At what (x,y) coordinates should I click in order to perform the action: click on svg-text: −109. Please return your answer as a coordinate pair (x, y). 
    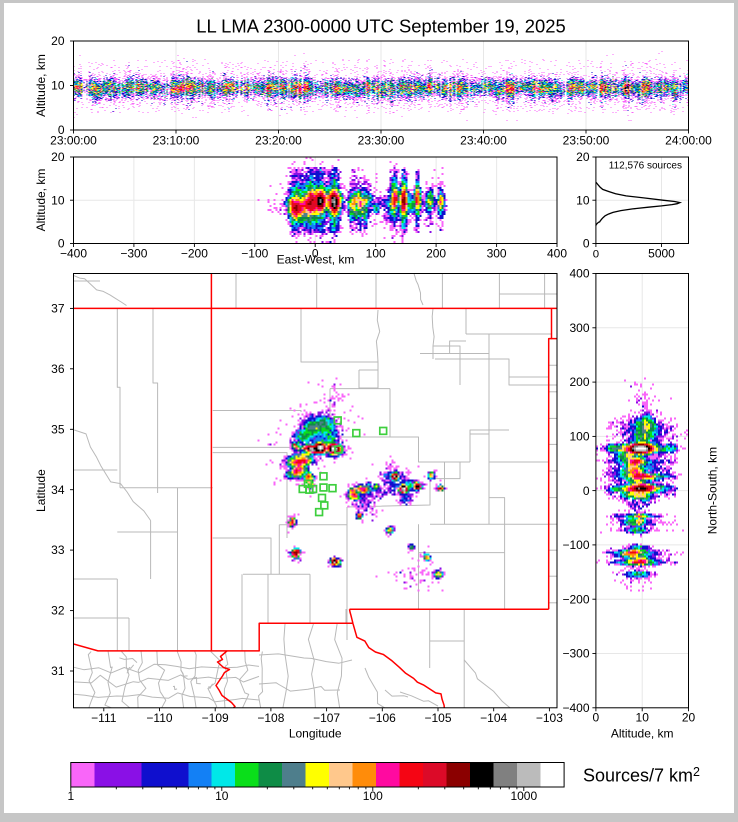
    Looking at the image, I should click on (215, 718).